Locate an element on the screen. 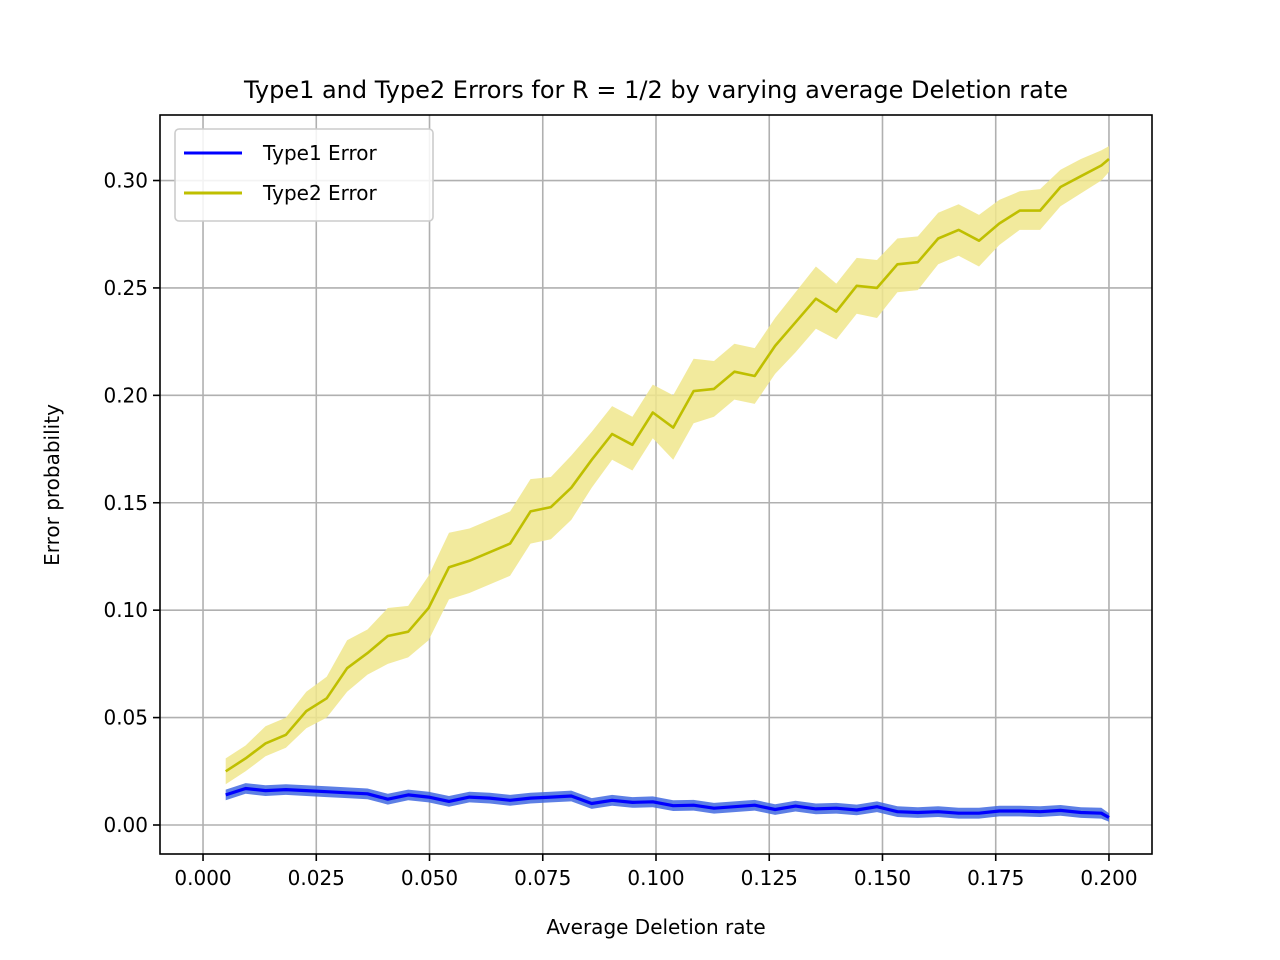  x-tick-label: 0.150 is located at coordinates (882, 878).